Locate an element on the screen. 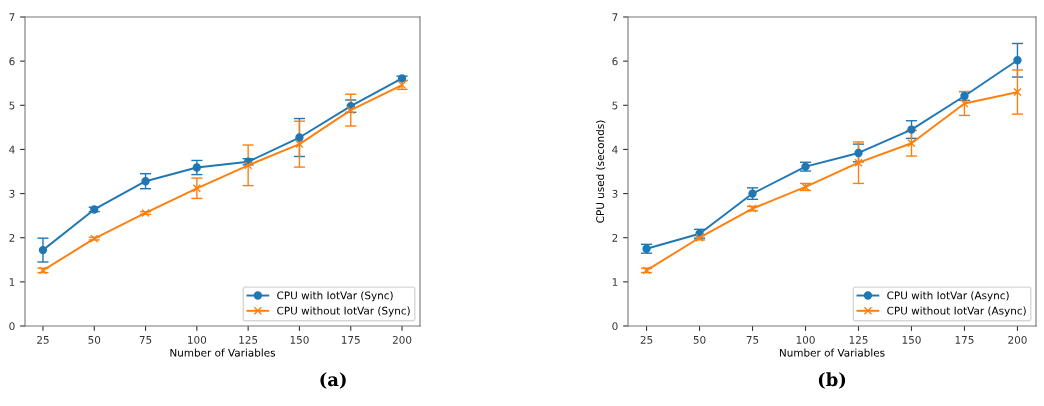 The height and width of the screenshot is (406, 1044). text: (a) is located at coordinates (333, 380).